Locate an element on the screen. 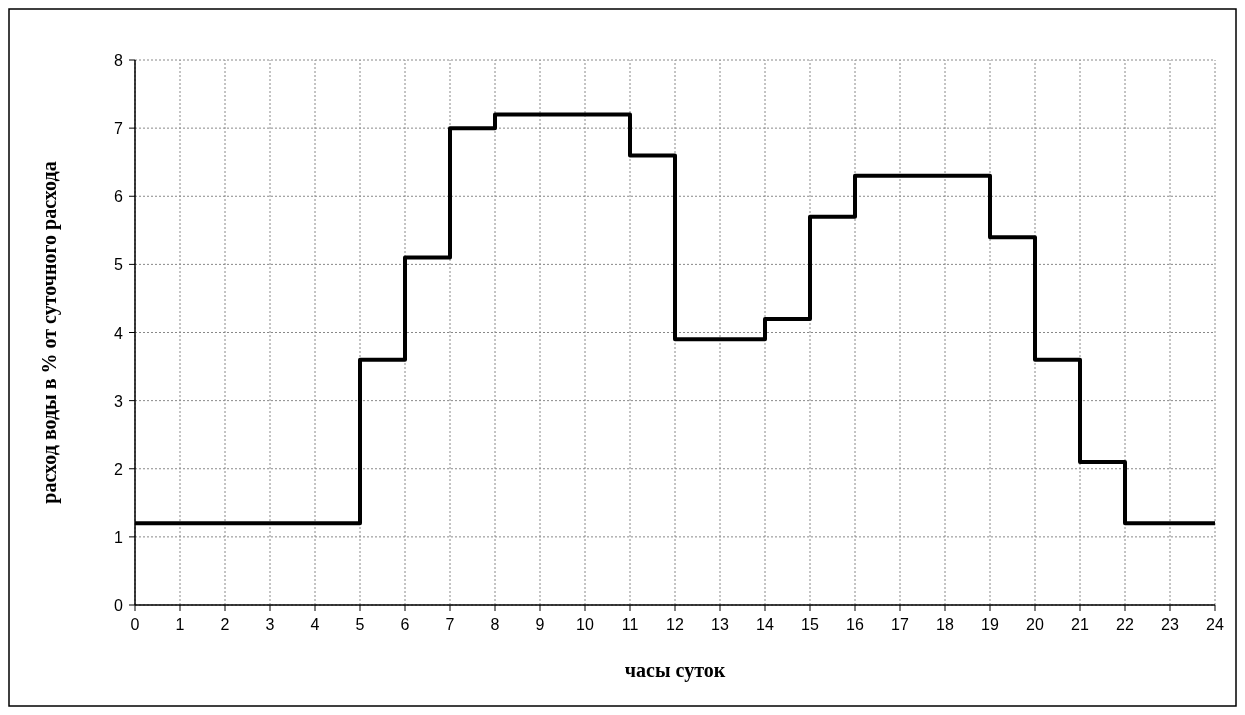 This screenshot has height=715, width=1245. y-tick-label: 7 is located at coordinates (119, 129).